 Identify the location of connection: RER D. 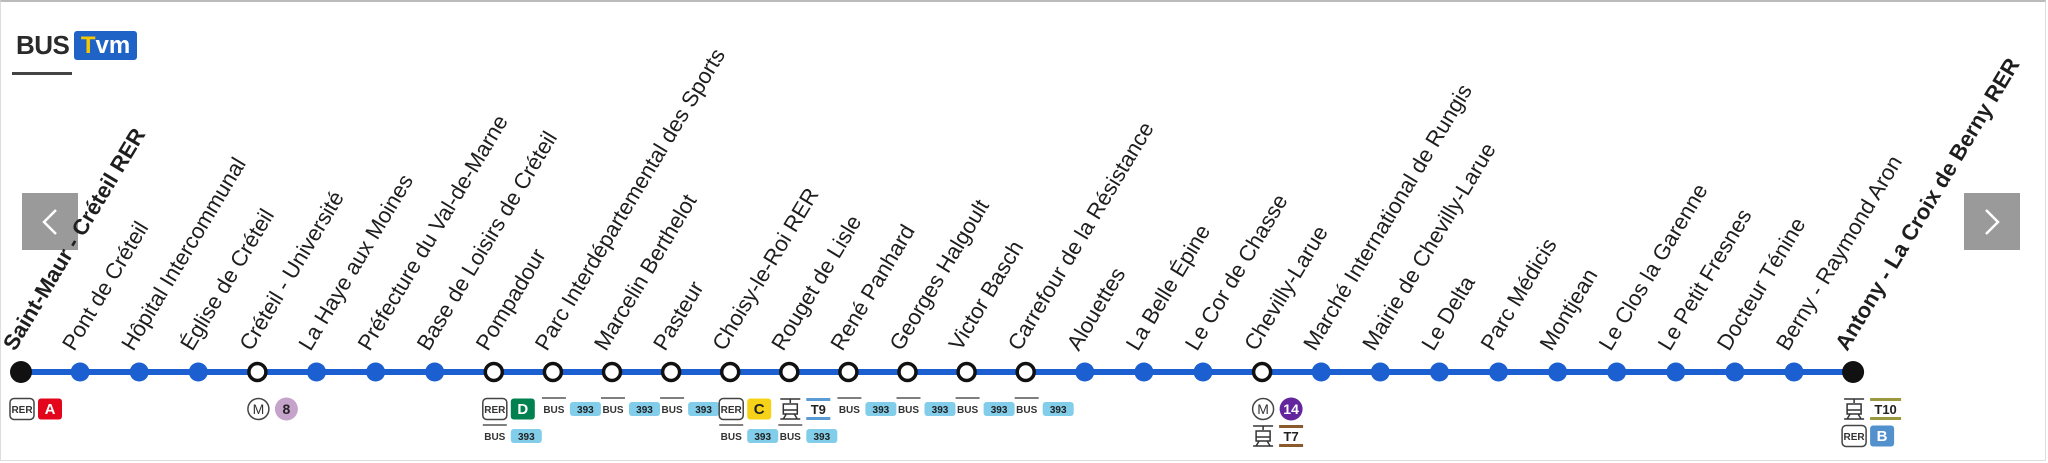
(508, 409).